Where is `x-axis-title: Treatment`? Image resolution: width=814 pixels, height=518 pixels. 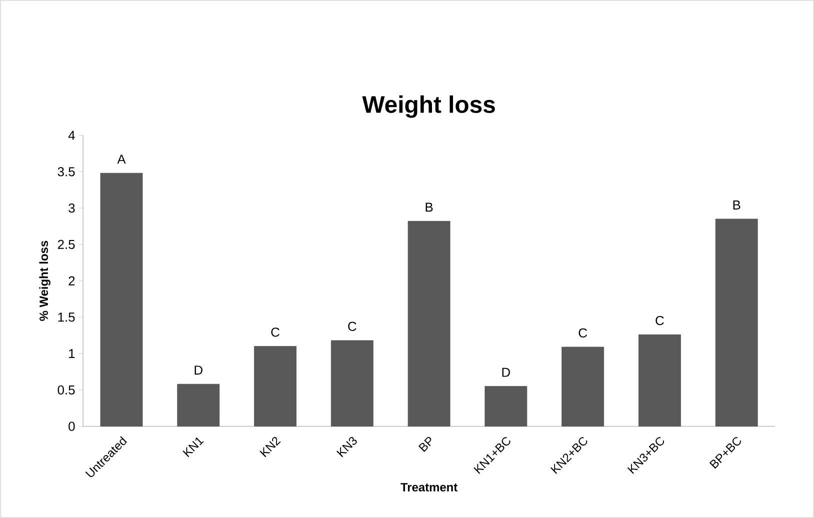
x-axis-title: Treatment is located at coordinates (429, 487).